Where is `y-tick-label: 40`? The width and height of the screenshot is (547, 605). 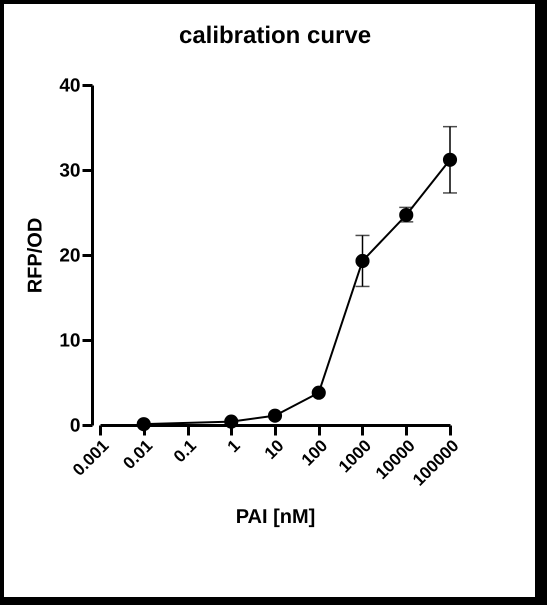
y-tick-label: 40 is located at coordinates (69, 86).